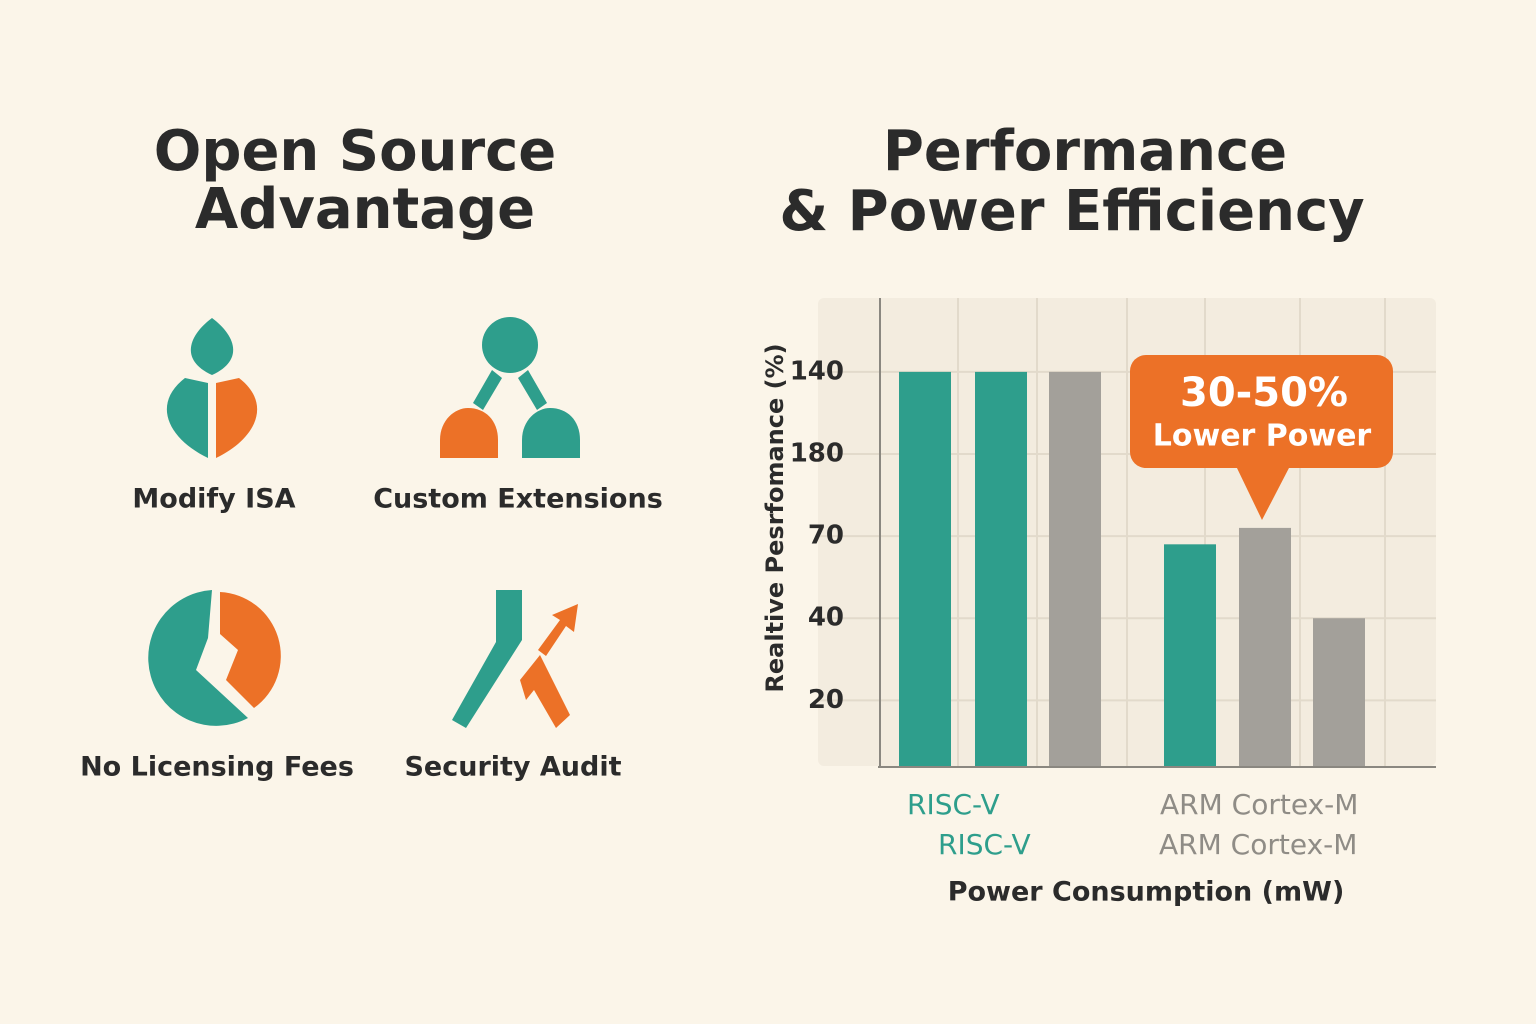  I want to click on icon-custom-extensions, so click(510, 387).